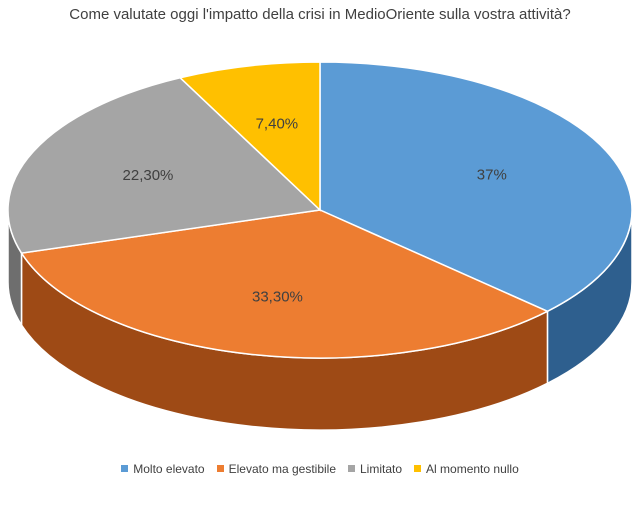 This screenshot has width=640, height=507. I want to click on legend-label: Al momento nullo, so click(472, 469).